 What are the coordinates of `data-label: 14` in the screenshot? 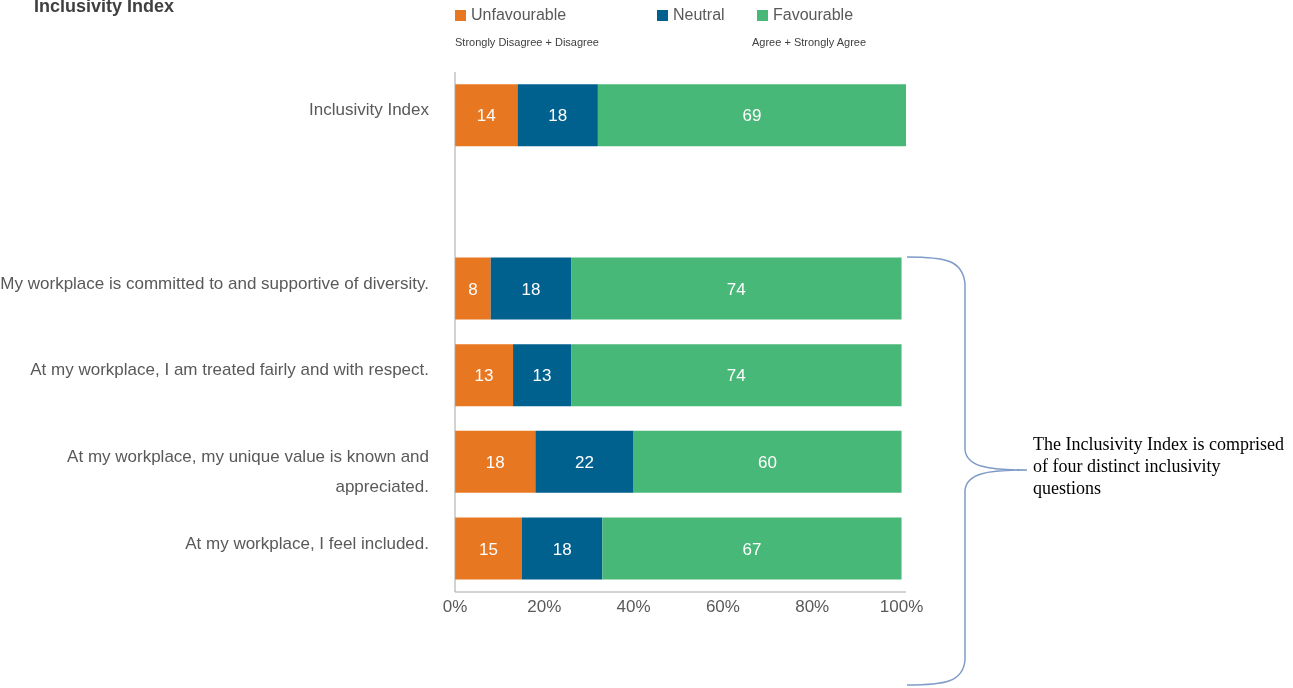 It's located at (486, 116).